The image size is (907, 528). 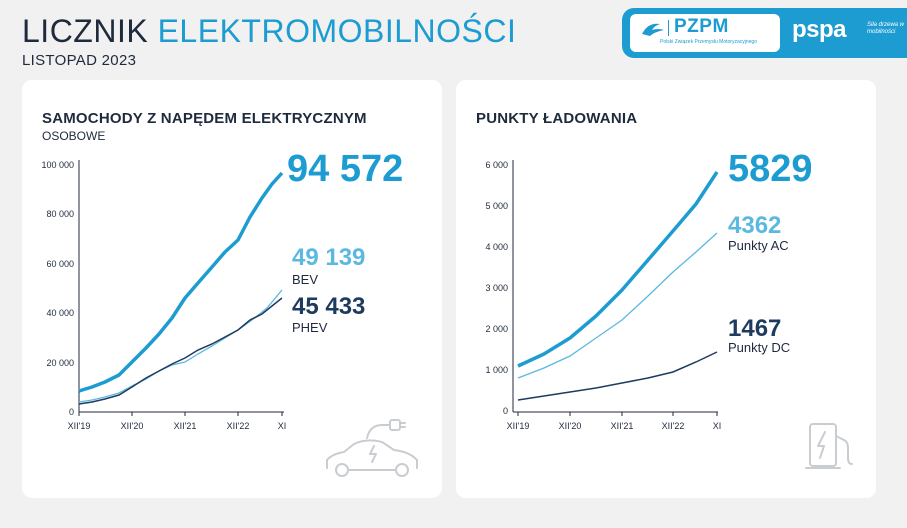 What do you see at coordinates (701, 26) in the screenshot?
I see `pzpm-logo-text: PZPM` at bounding box center [701, 26].